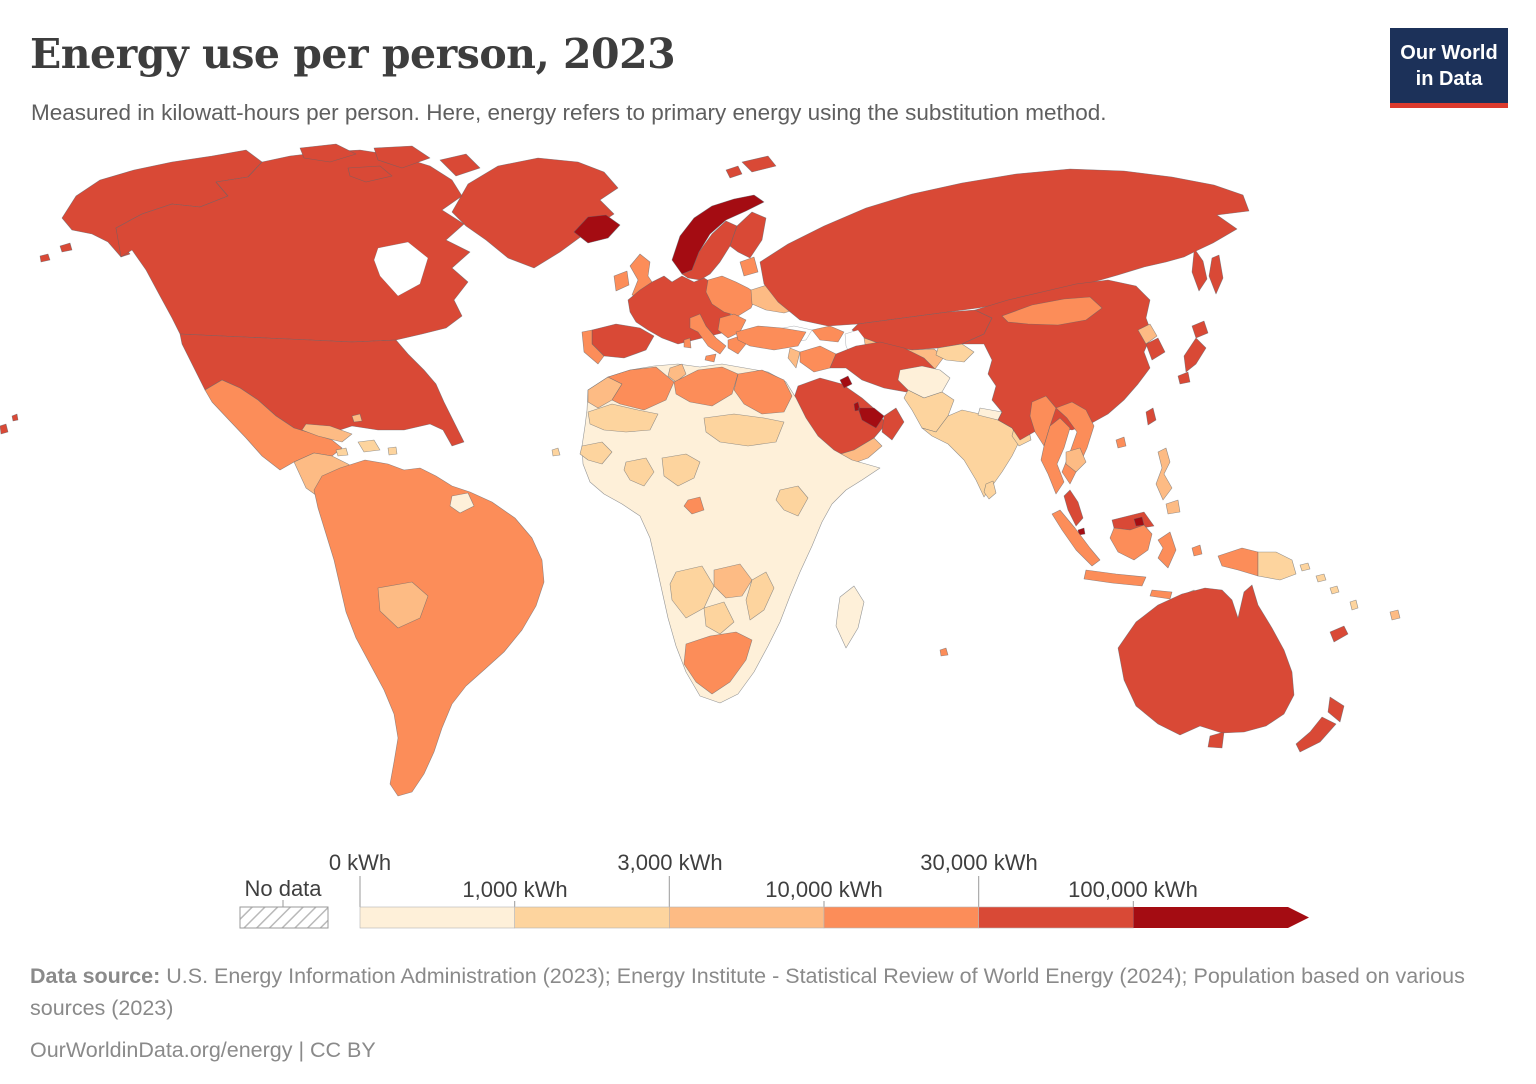 The height and width of the screenshot is (1084, 1536). Describe the element at coordinates (327, 433) in the screenshot. I see `country-cuba` at that location.